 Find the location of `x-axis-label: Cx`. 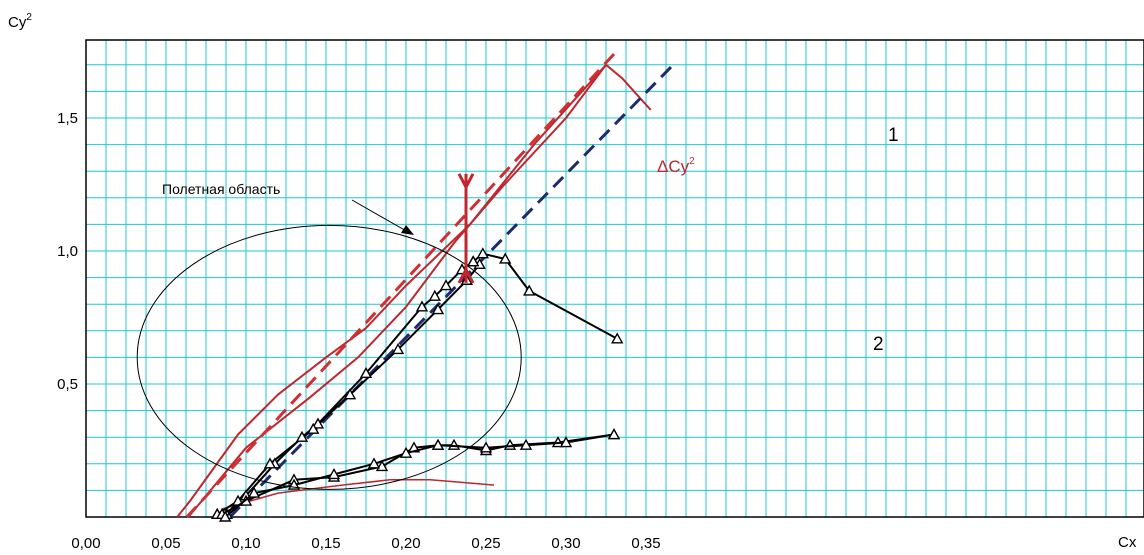

x-axis-label: Cx is located at coordinates (1127, 542).